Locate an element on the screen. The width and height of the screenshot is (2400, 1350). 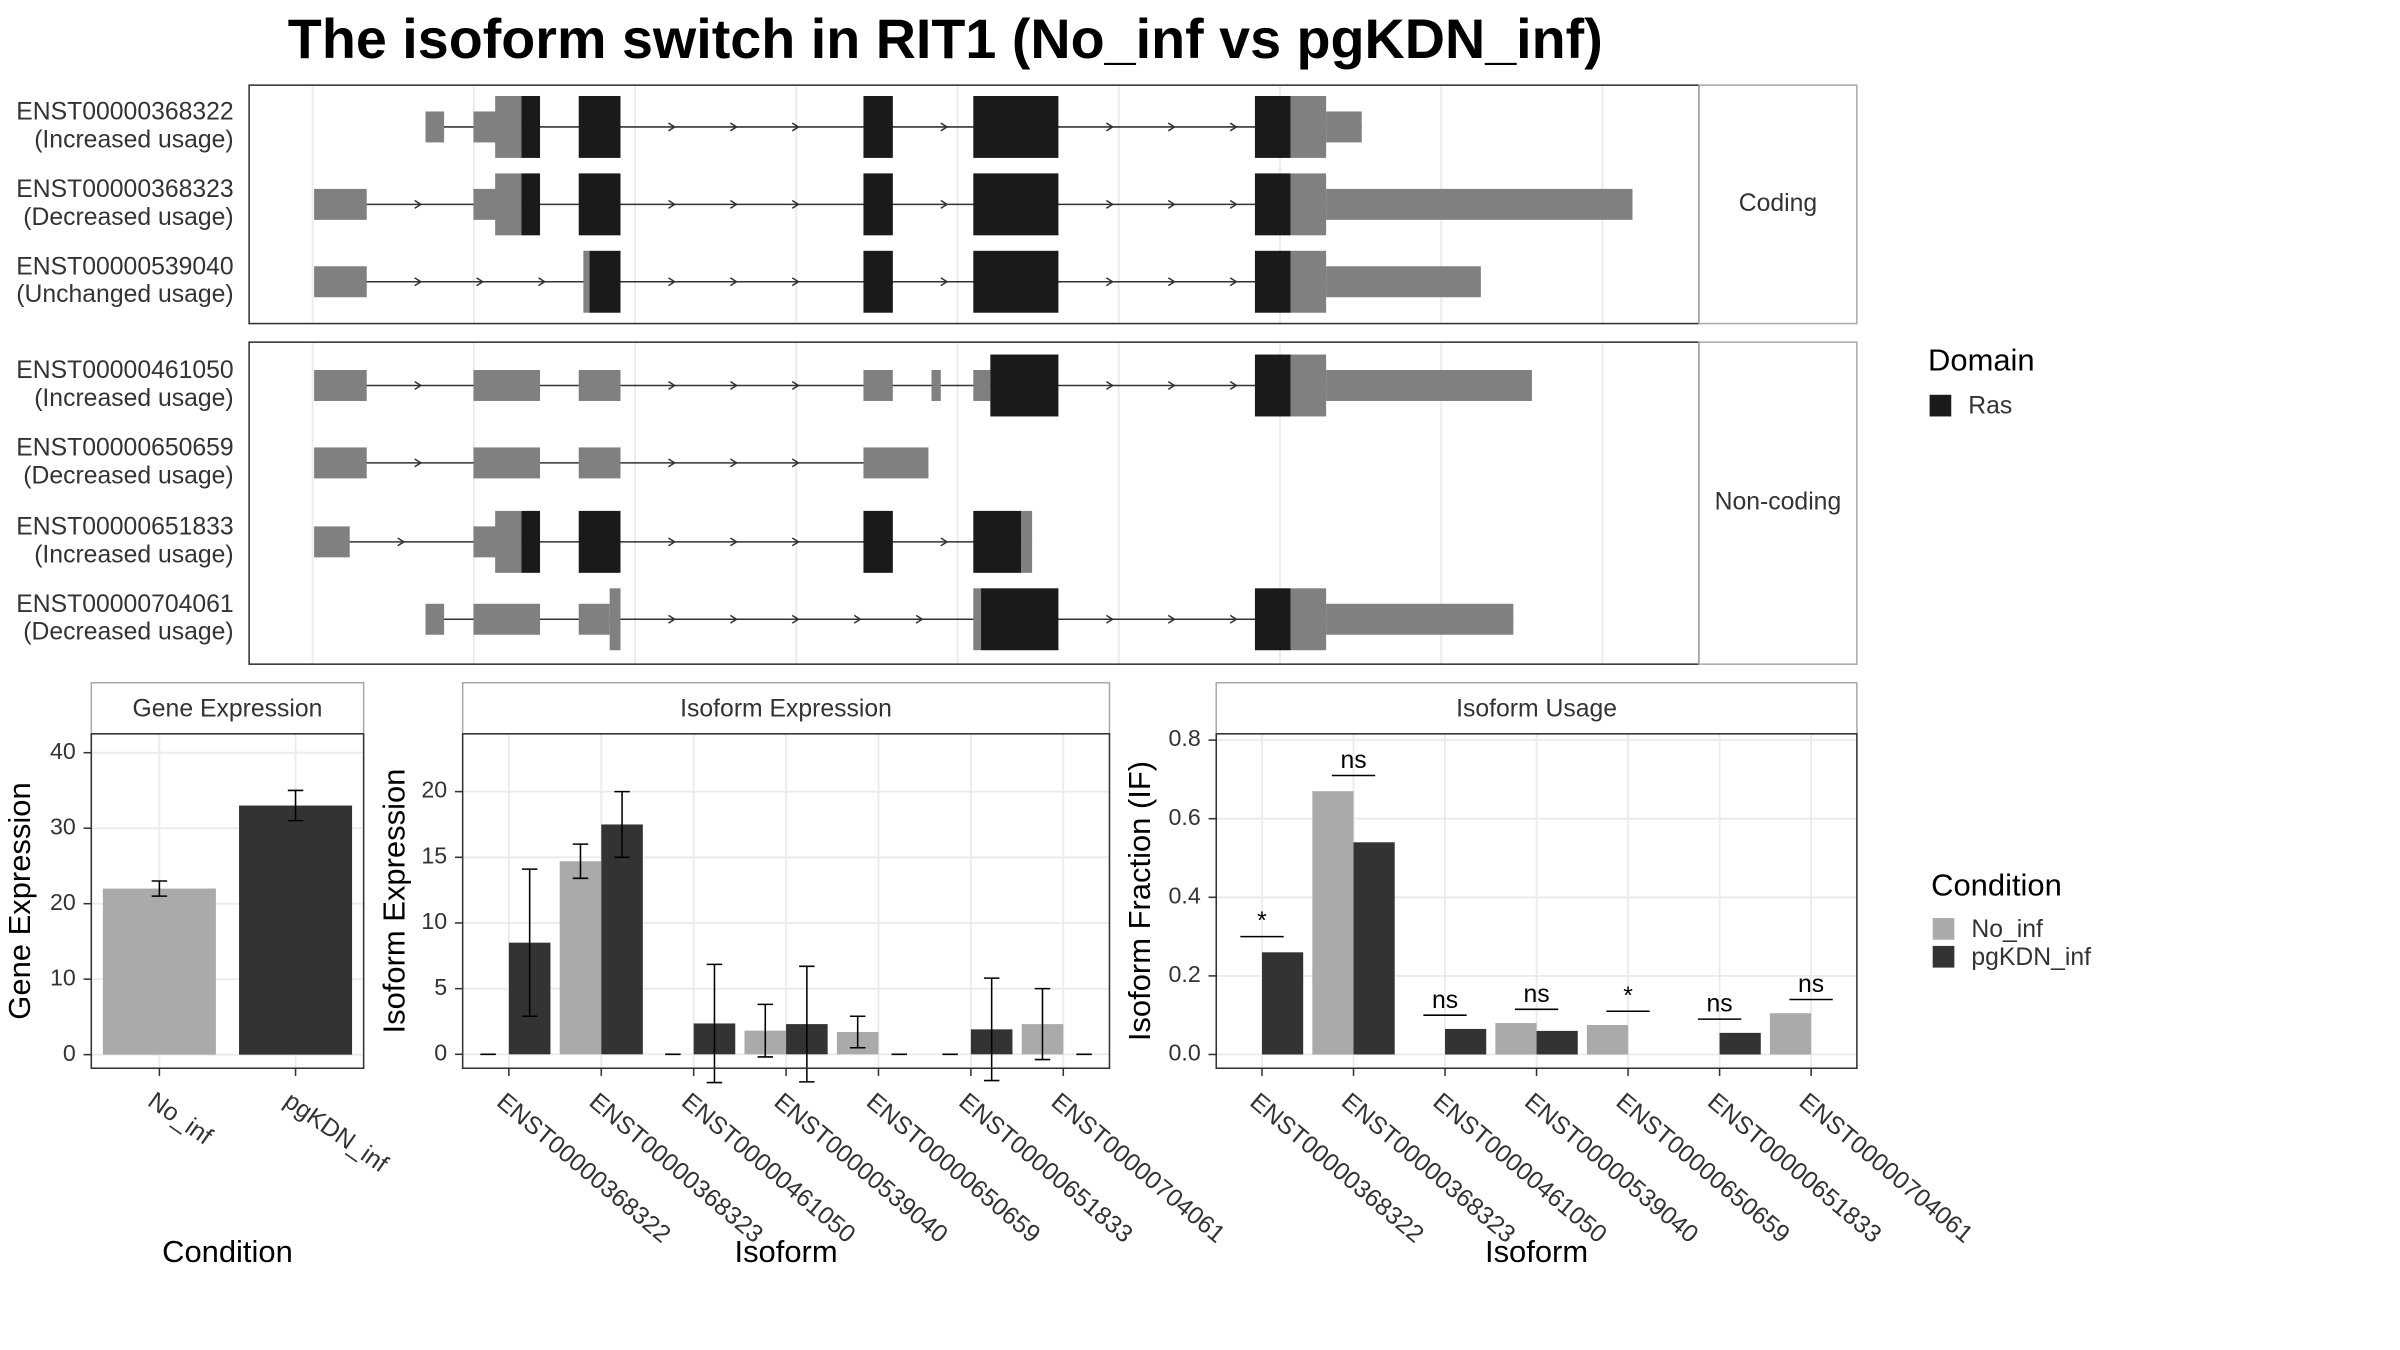
facet-label: Isoform Usage is located at coordinates (1536, 708).